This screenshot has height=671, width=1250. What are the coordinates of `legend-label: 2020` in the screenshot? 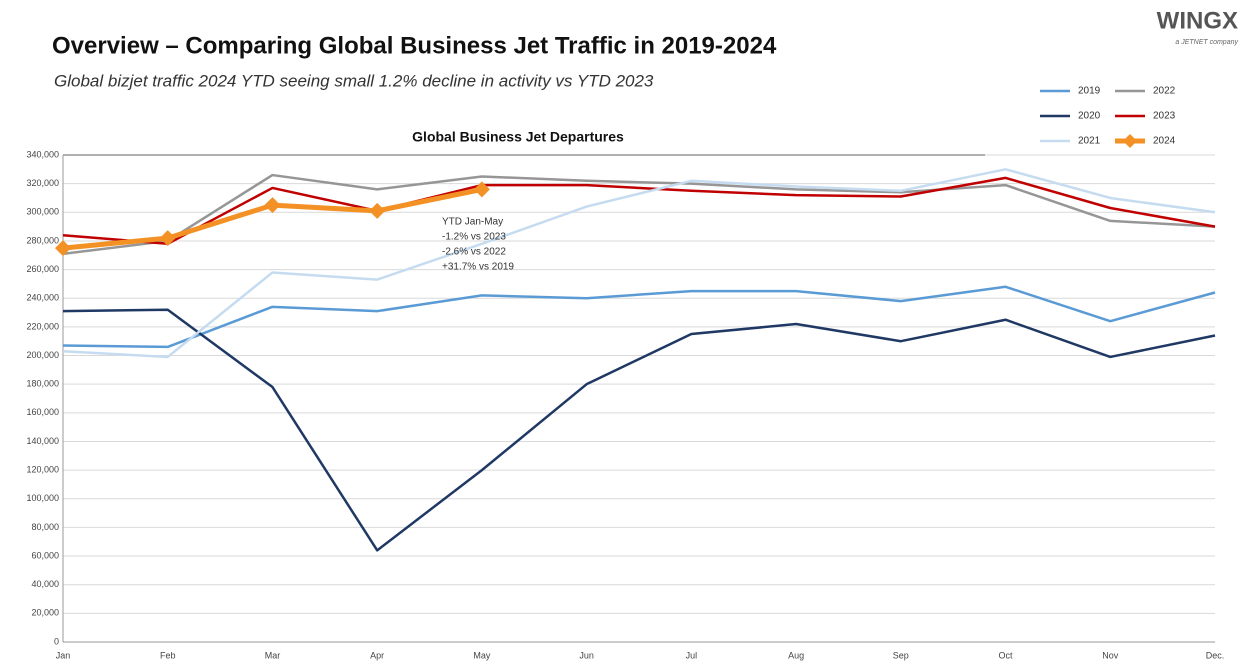 It's located at (1089, 116).